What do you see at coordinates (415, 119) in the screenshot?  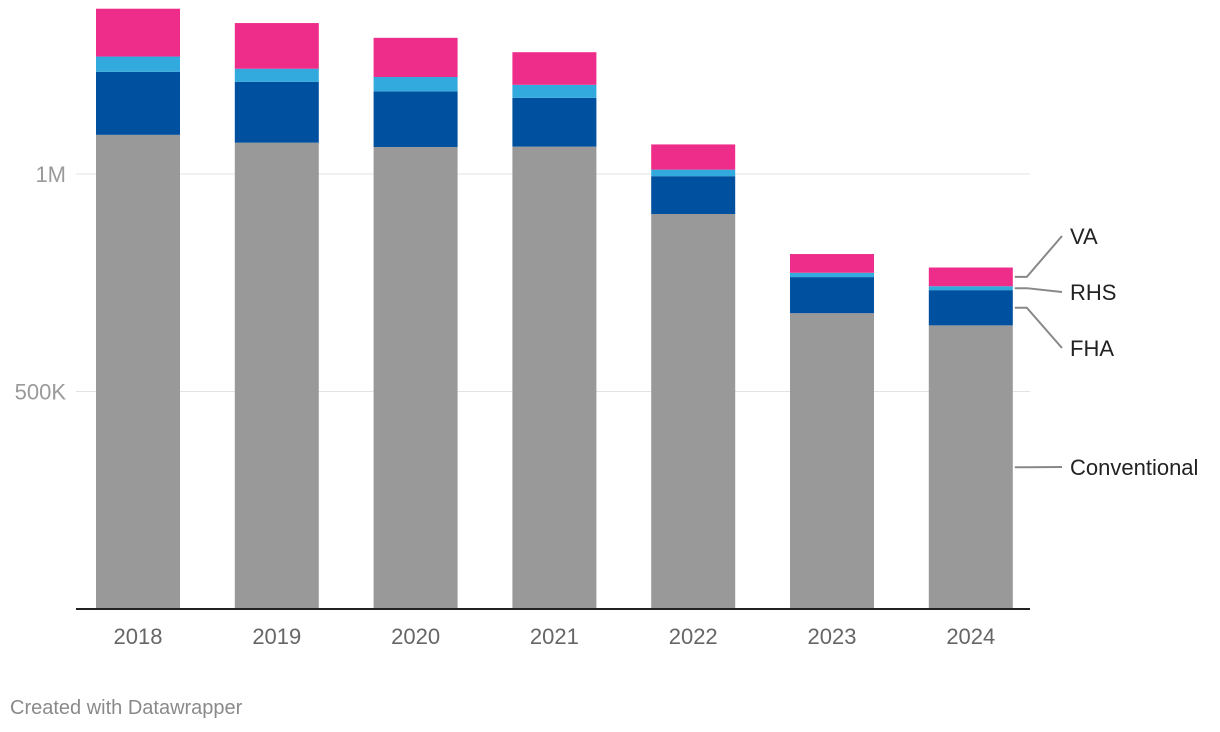 I see `bar-fha-2020` at bounding box center [415, 119].